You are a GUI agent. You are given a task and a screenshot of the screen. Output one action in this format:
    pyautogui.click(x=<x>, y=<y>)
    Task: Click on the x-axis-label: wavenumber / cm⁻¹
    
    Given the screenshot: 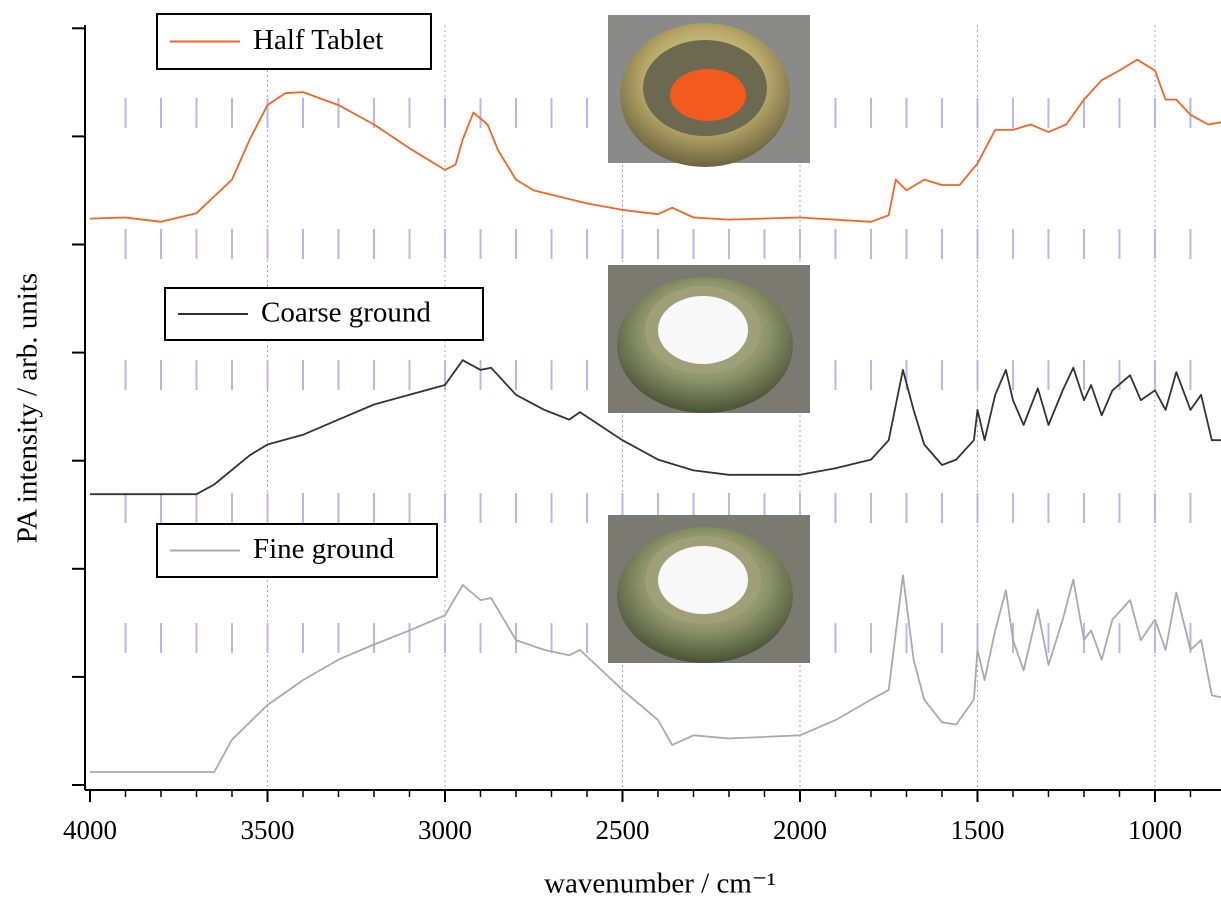 What is the action you would take?
    pyautogui.click(x=660, y=884)
    